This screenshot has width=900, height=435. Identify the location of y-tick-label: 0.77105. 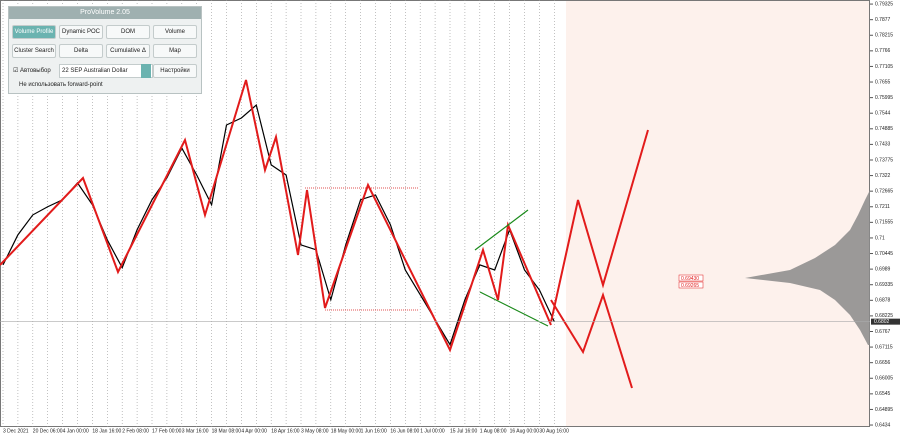
(884, 67).